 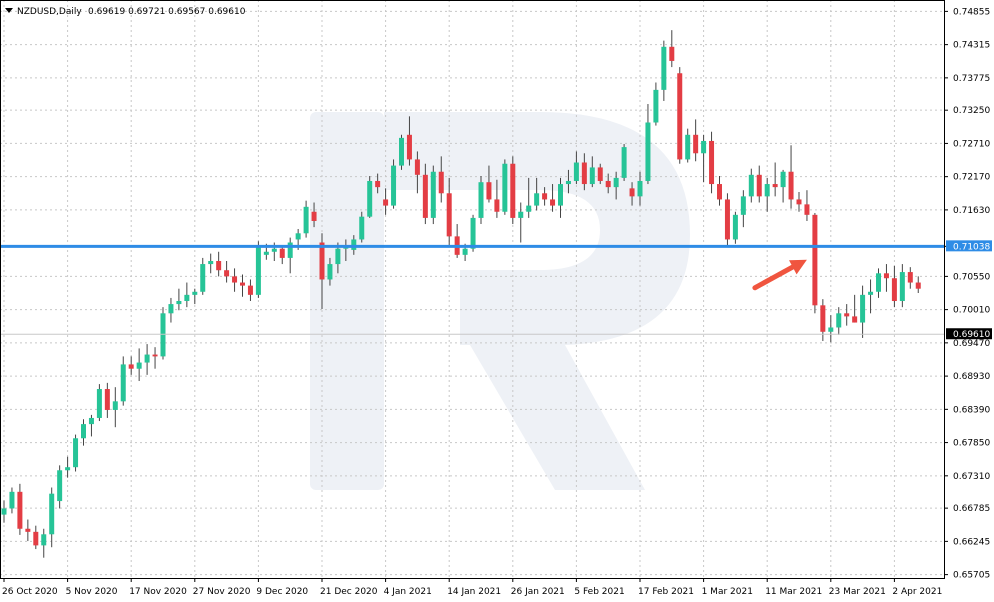 I want to click on x-tick-label: 4 Jan 2021, so click(x=408, y=592).